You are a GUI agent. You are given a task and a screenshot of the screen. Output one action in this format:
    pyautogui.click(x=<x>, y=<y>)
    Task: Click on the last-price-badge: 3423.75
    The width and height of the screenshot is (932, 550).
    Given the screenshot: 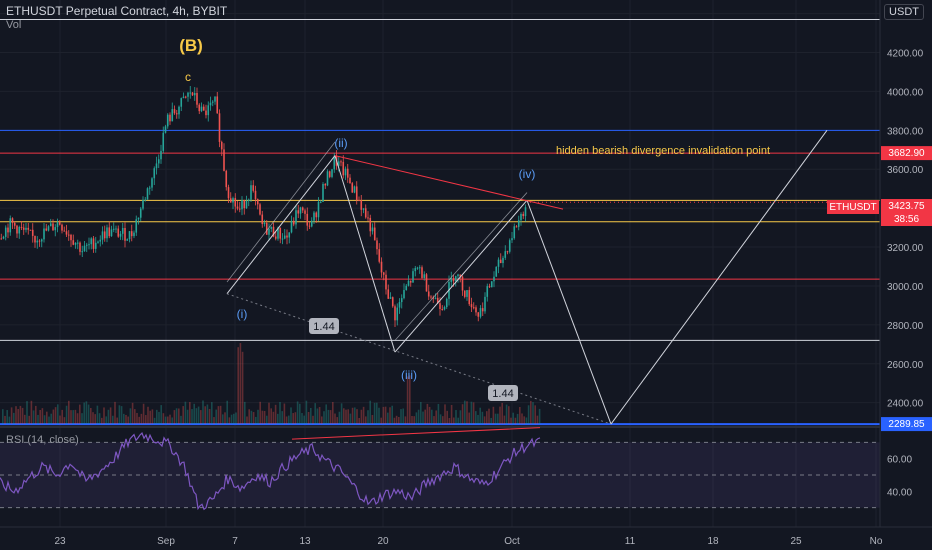 What is the action you would take?
    pyautogui.click(x=906, y=206)
    